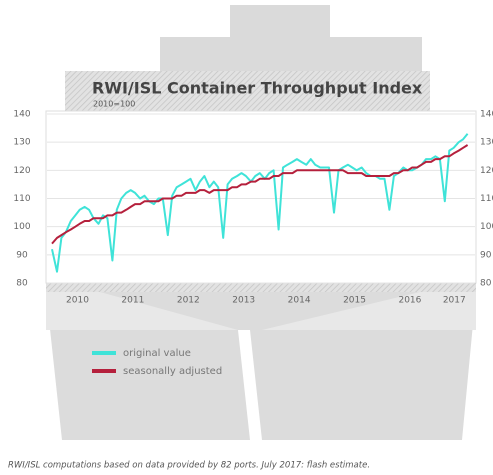 Image resolution: width=493 pixels, height=475 pixels. What do you see at coordinates (21, 171) in the screenshot?
I see `y-tick-label: 120` at bounding box center [21, 171].